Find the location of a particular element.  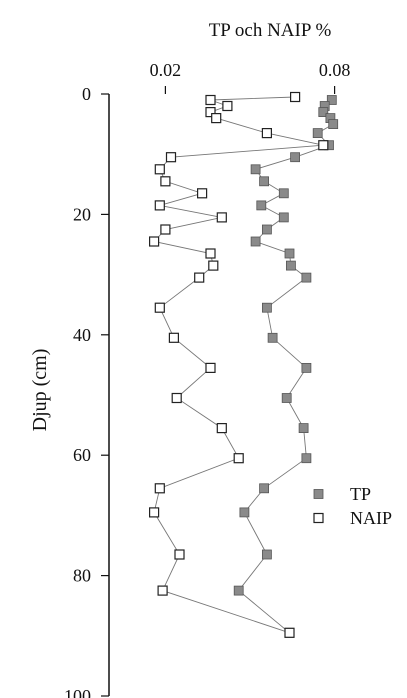

y-tick-label: 0 is located at coordinates (86, 94).